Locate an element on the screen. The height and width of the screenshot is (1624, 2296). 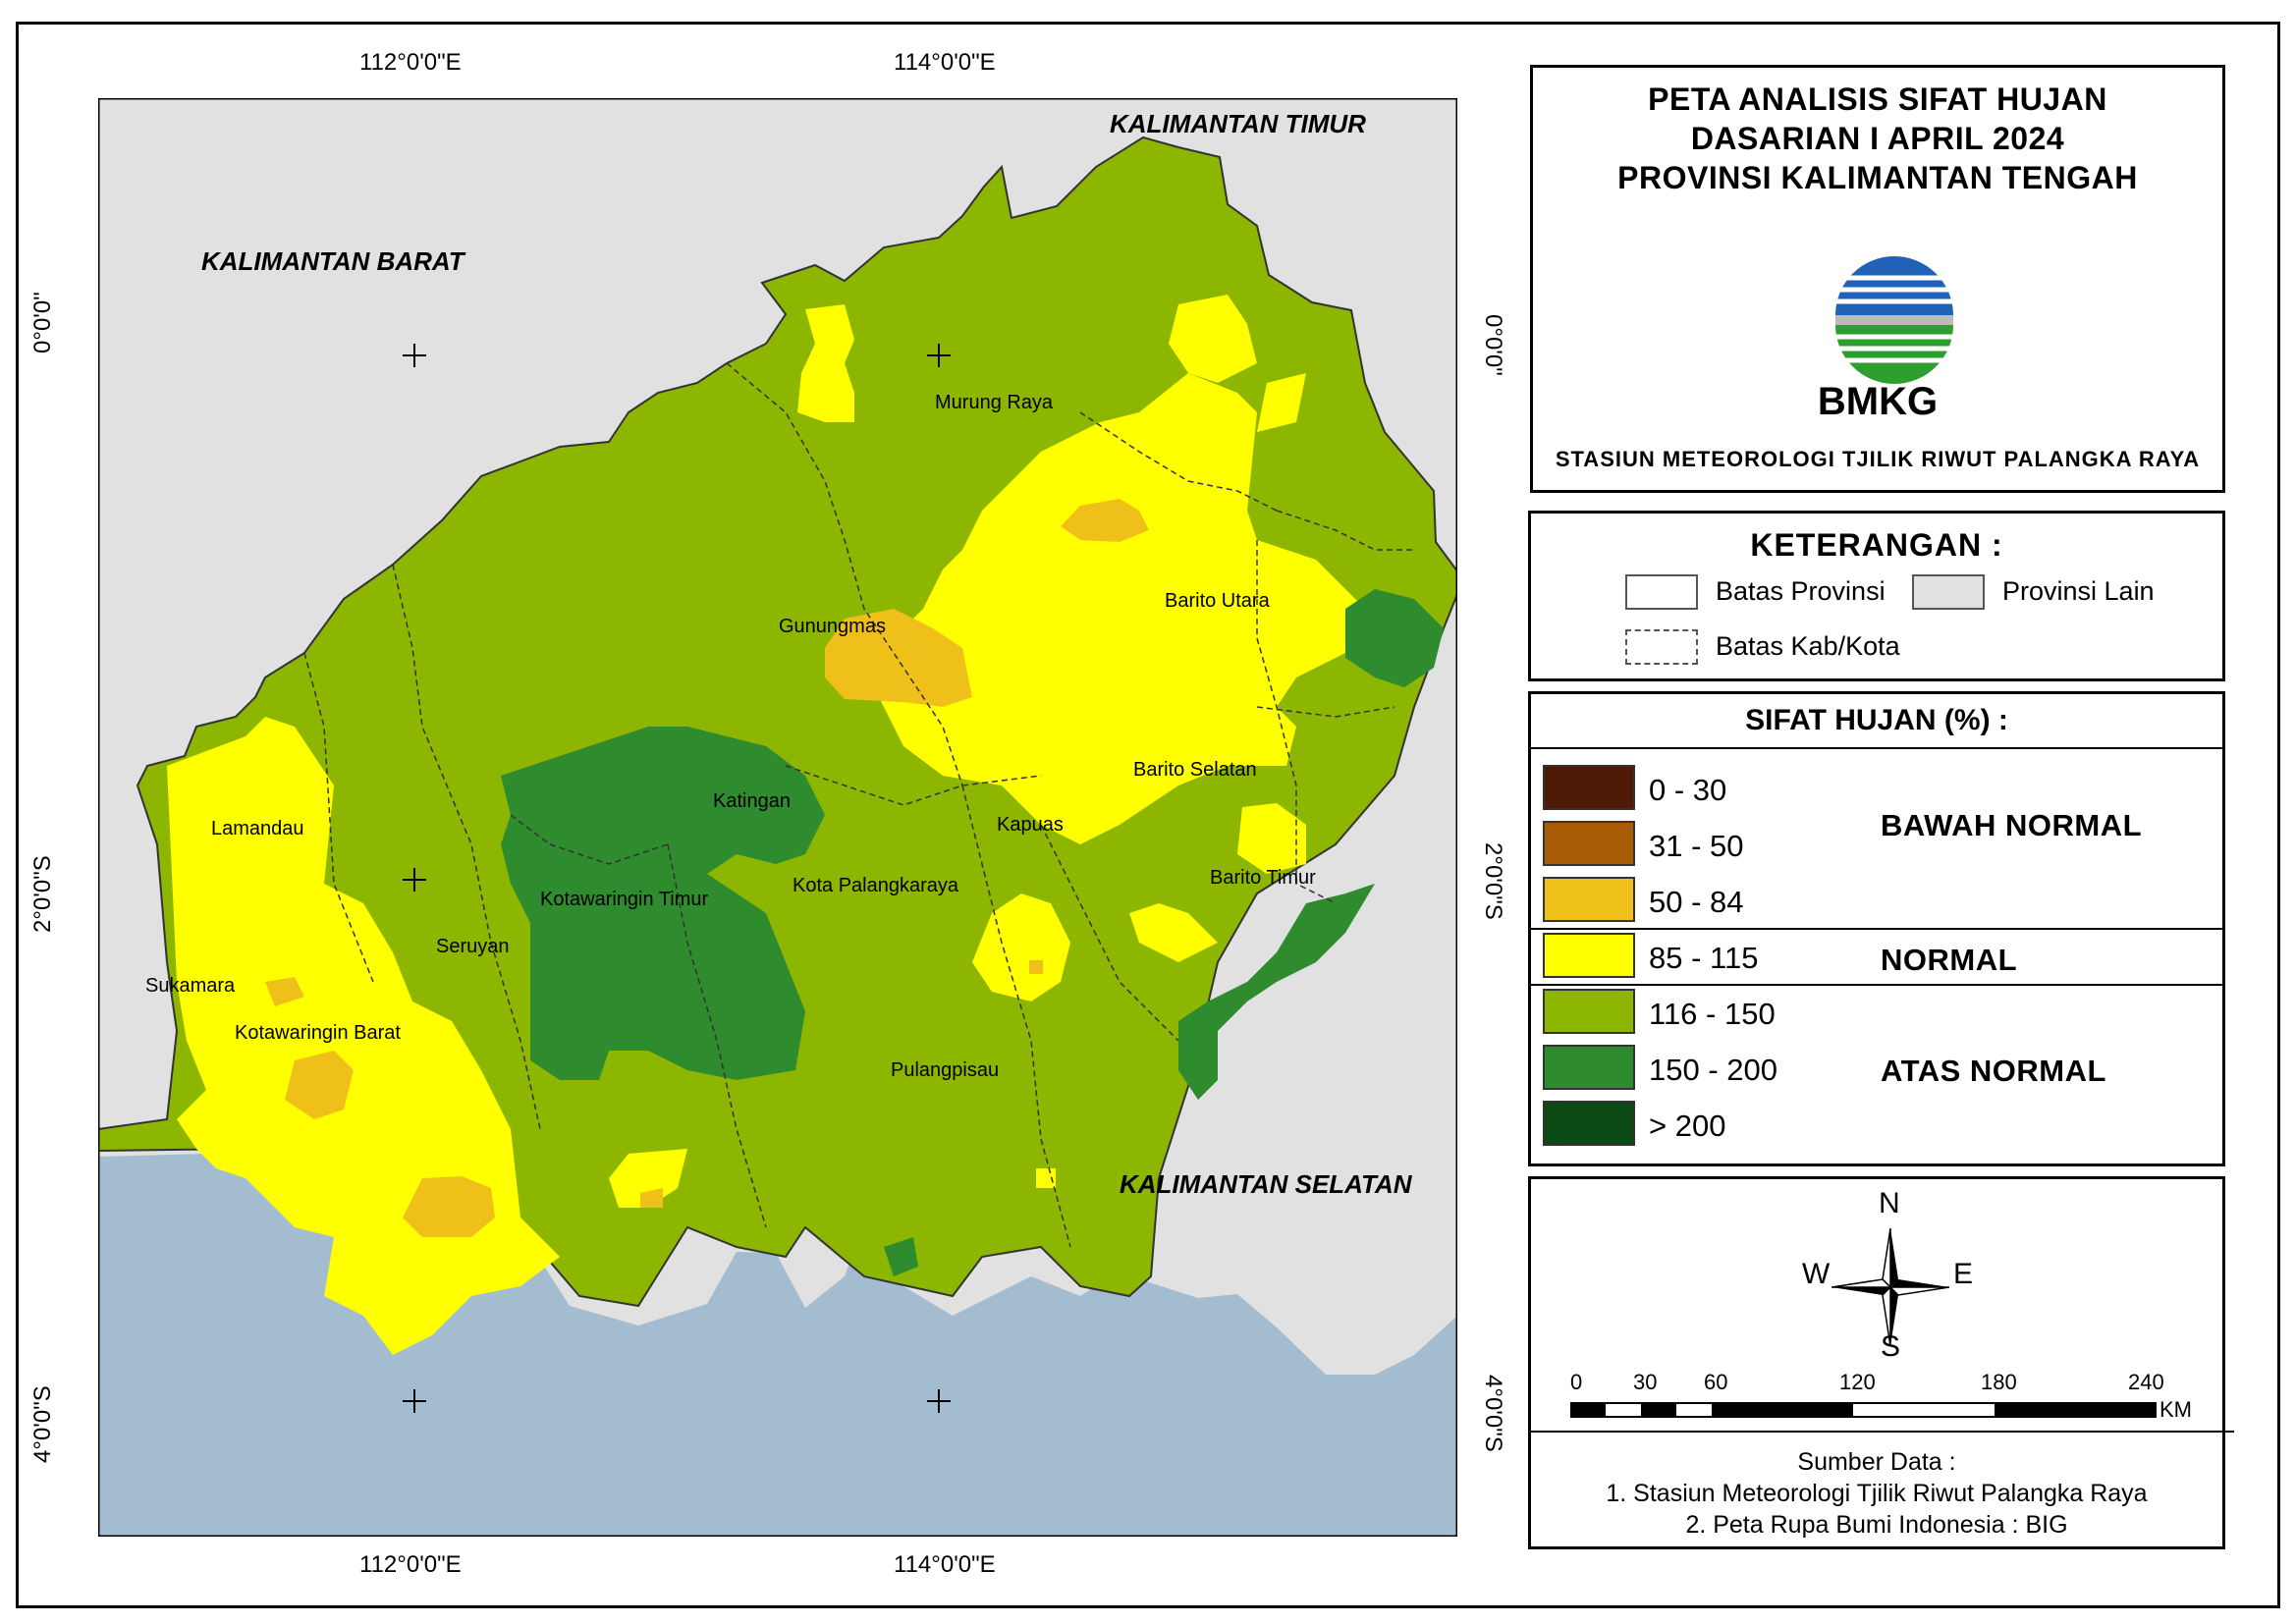
category-bawah-normal: BAWAH NORMAL is located at coordinates (2012, 825).